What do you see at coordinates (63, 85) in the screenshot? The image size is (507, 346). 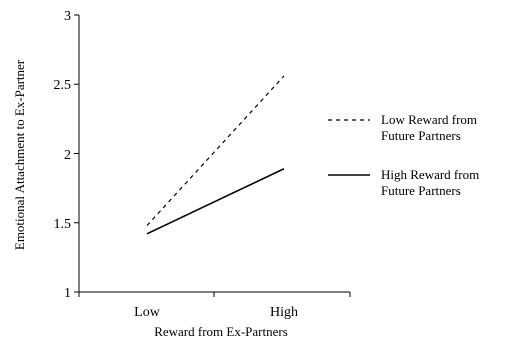 I see `y-tick-label: 2.5` at bounding box center [63, 85].